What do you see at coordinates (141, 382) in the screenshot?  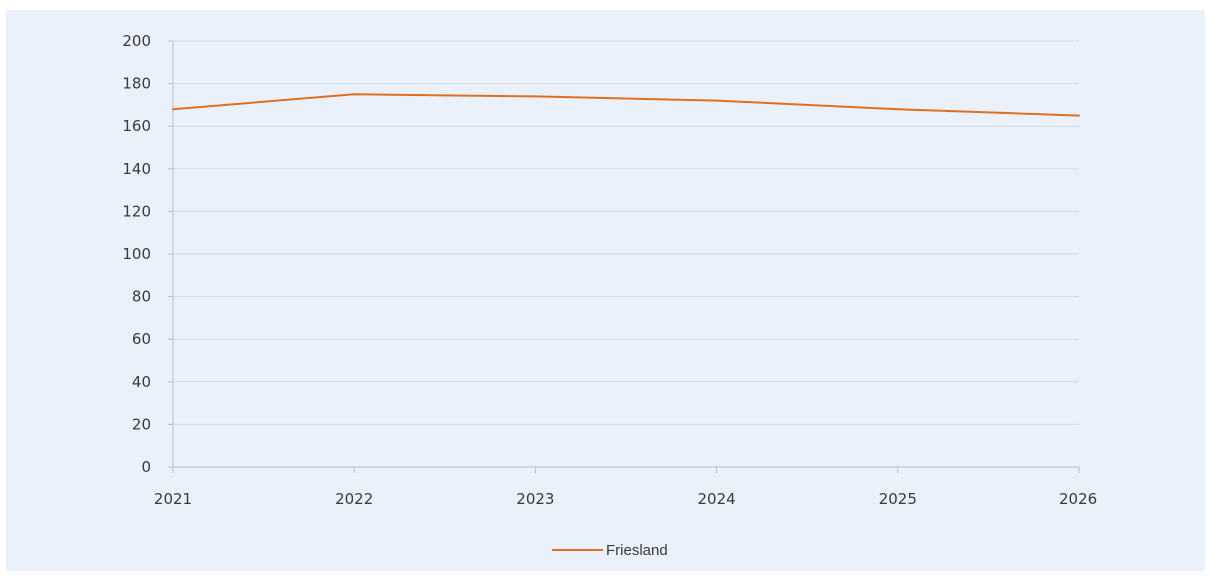 I see `y-tick-label-40: 40` at bounding box center [141, 382].